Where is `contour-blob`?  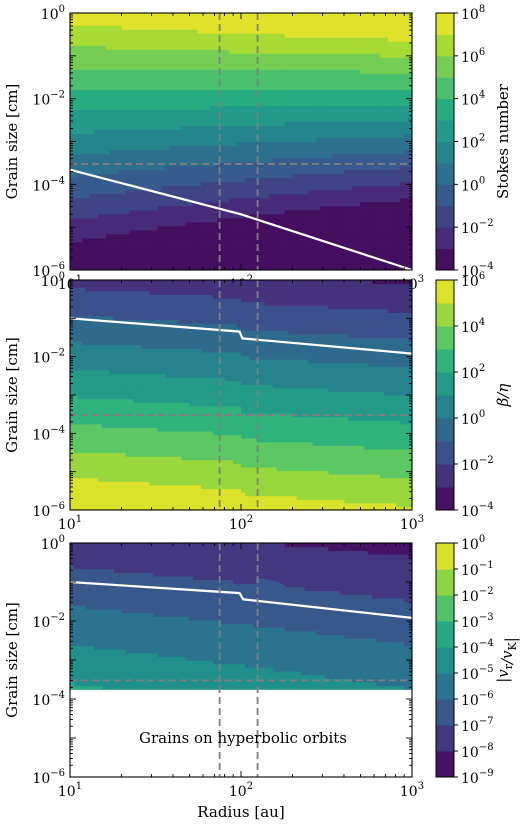 contour-blob is located at coordinates (271, 584).